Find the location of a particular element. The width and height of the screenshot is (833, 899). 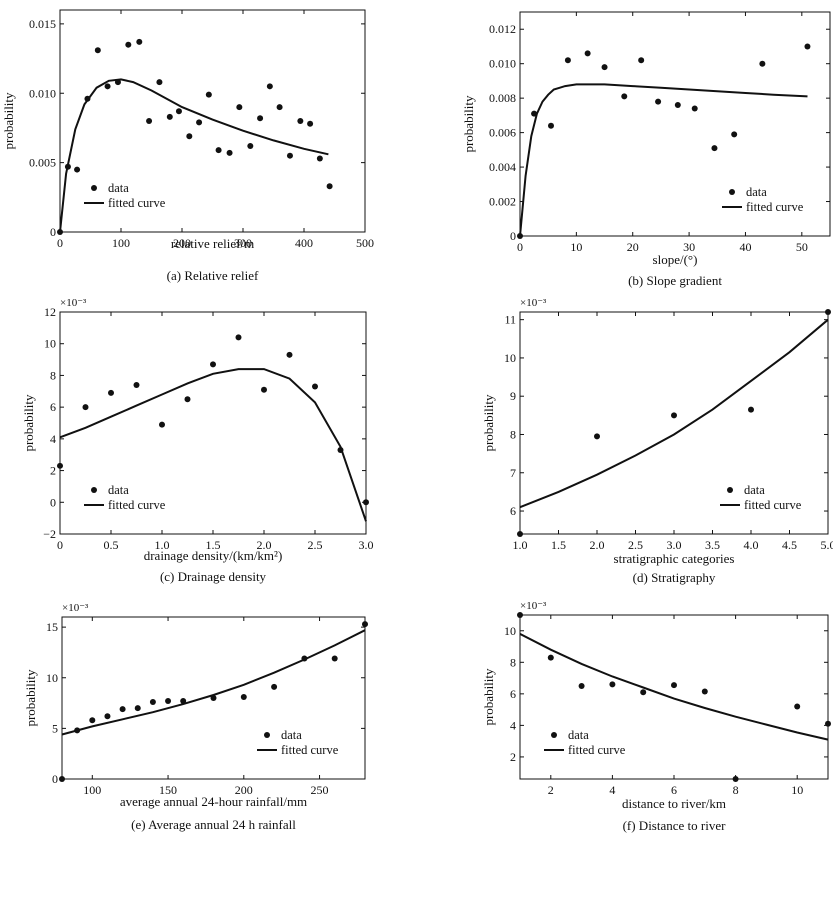

x-tick-label: 30 is located at coordinates (689, 247).